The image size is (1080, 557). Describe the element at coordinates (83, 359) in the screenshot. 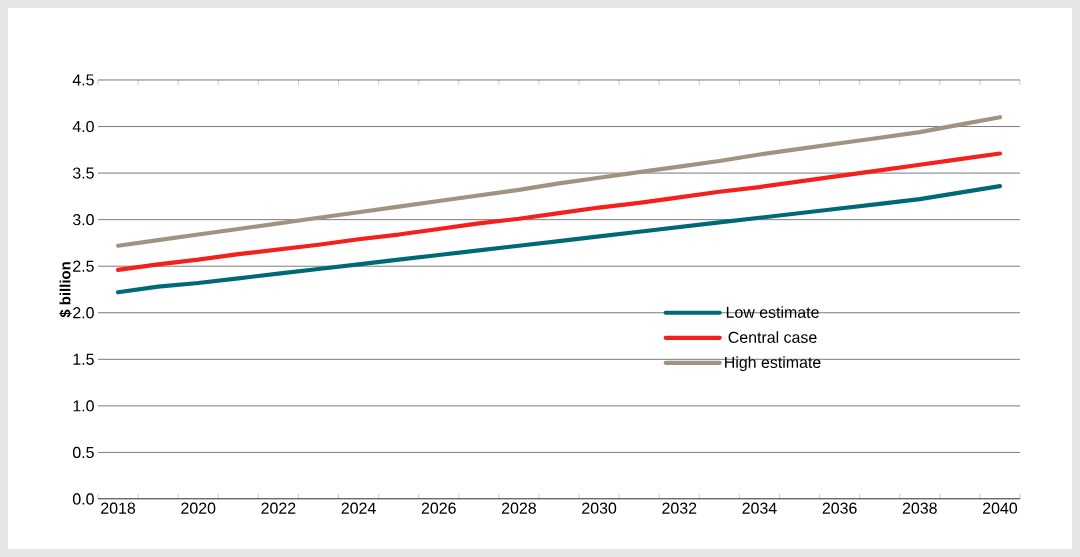

I see `y-tick-label: 1.5` at that location.